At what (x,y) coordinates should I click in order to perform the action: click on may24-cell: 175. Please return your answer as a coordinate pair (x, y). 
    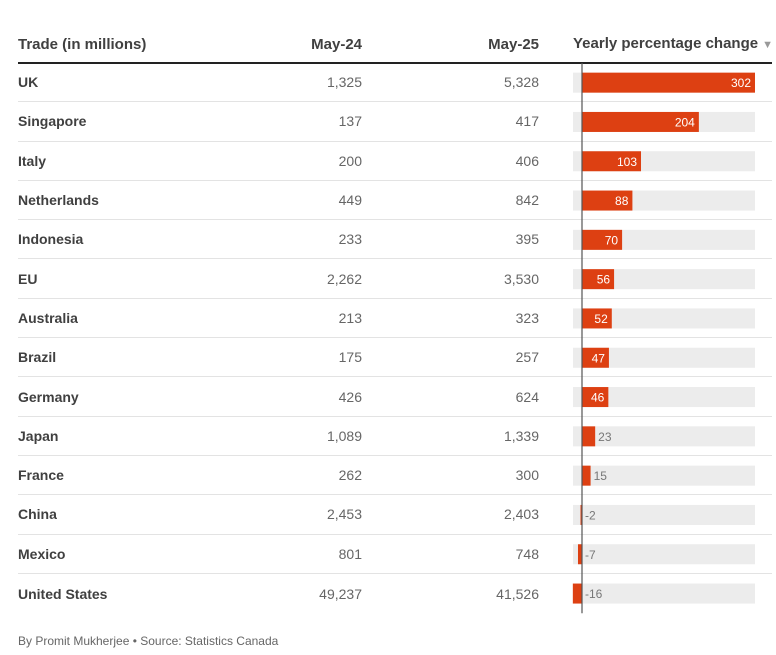
    Looking at the image, I should click on (350, 357).